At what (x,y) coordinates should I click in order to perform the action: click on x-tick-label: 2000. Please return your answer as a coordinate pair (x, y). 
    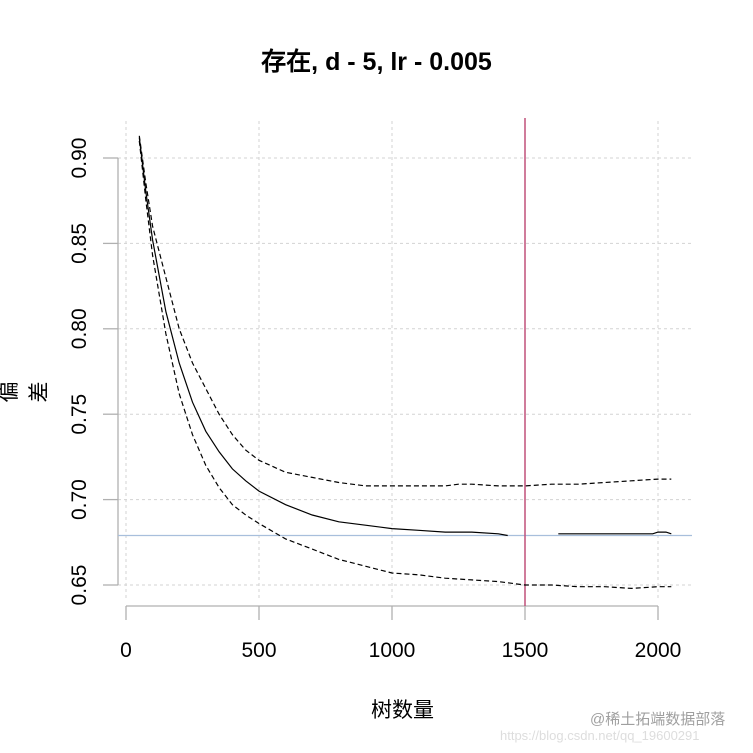
    Looking at the image, I should click on (658, 650).